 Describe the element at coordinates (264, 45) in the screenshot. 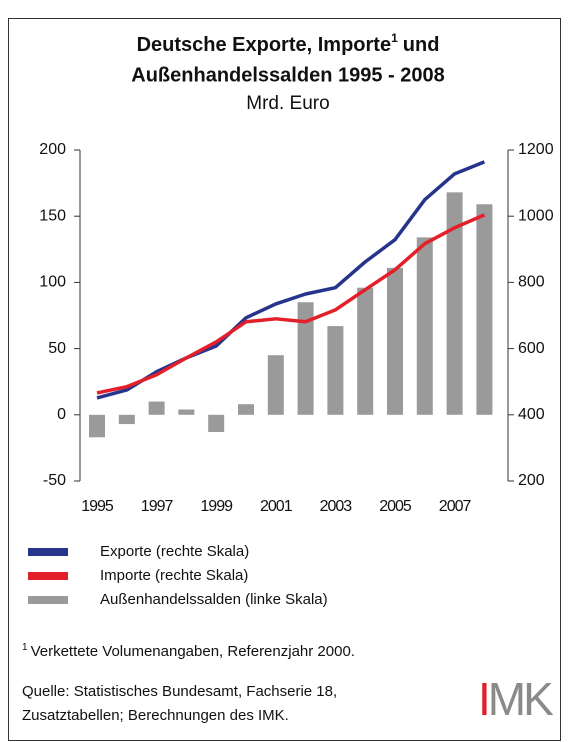

I see `title-text: Deutsche Exporte, Importe` at that location.